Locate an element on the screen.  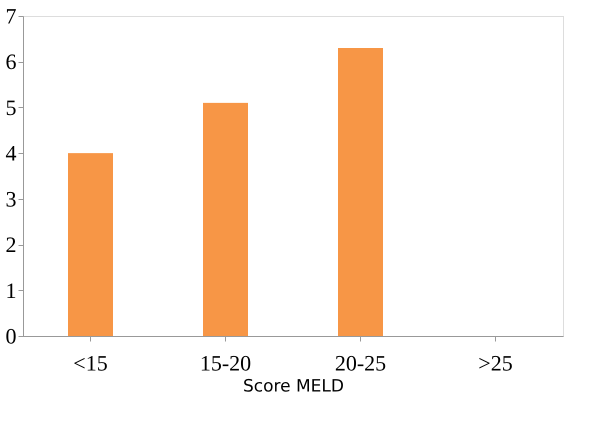
y-tick-label: 2 is located at coordinates (11, 245).